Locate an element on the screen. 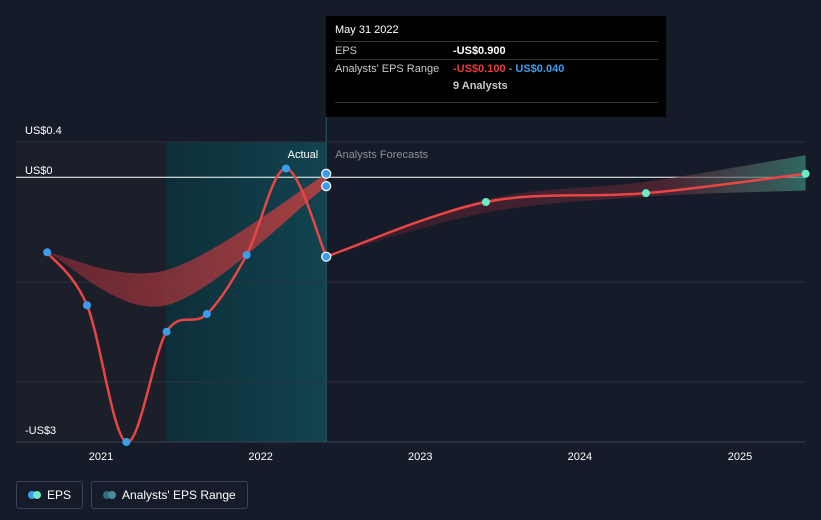  x-tick-label: 2023 is located at coordinates (420, 457).